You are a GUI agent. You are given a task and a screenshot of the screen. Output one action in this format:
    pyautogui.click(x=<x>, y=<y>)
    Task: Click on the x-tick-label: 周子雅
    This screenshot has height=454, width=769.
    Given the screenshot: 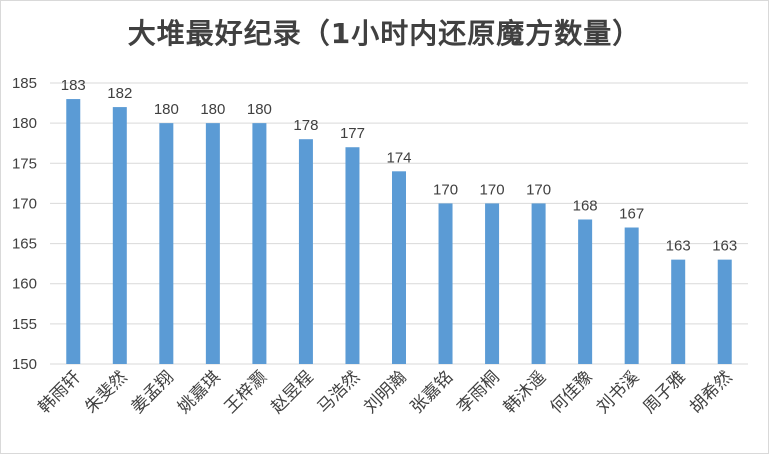 What is the action you would take?
    pyautogui.click(x=665, y=392)
    